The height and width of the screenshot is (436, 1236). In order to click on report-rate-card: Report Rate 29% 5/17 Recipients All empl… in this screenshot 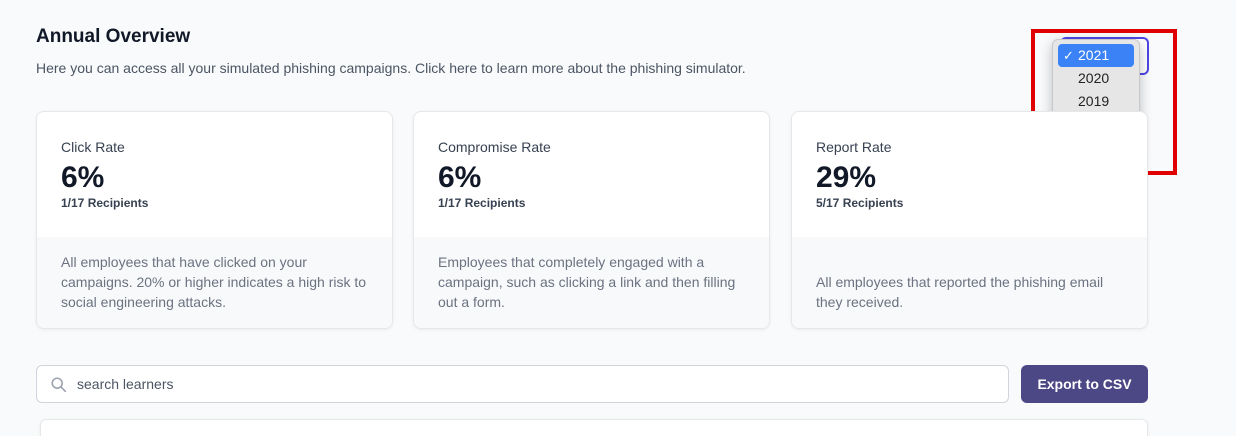, I will do `click(969, 220)`.